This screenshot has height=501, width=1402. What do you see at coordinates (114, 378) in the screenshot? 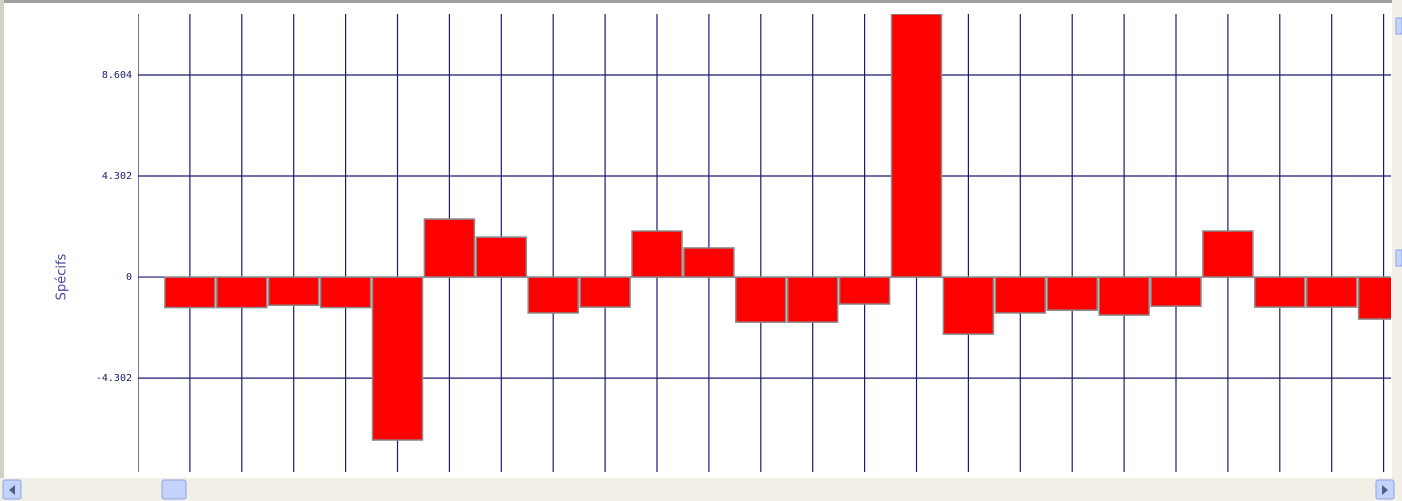
I see `y-tick-label: -4.302` at bounding box center [114, 378].